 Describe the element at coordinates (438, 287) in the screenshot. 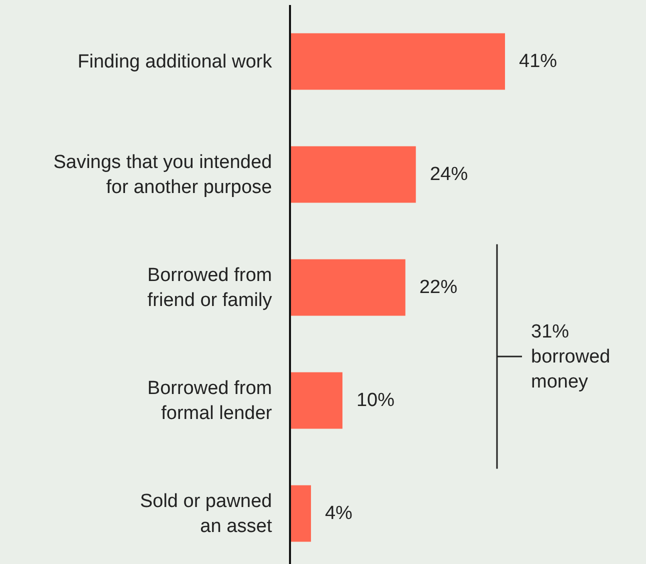

I see `data-label: 22%` at that location.